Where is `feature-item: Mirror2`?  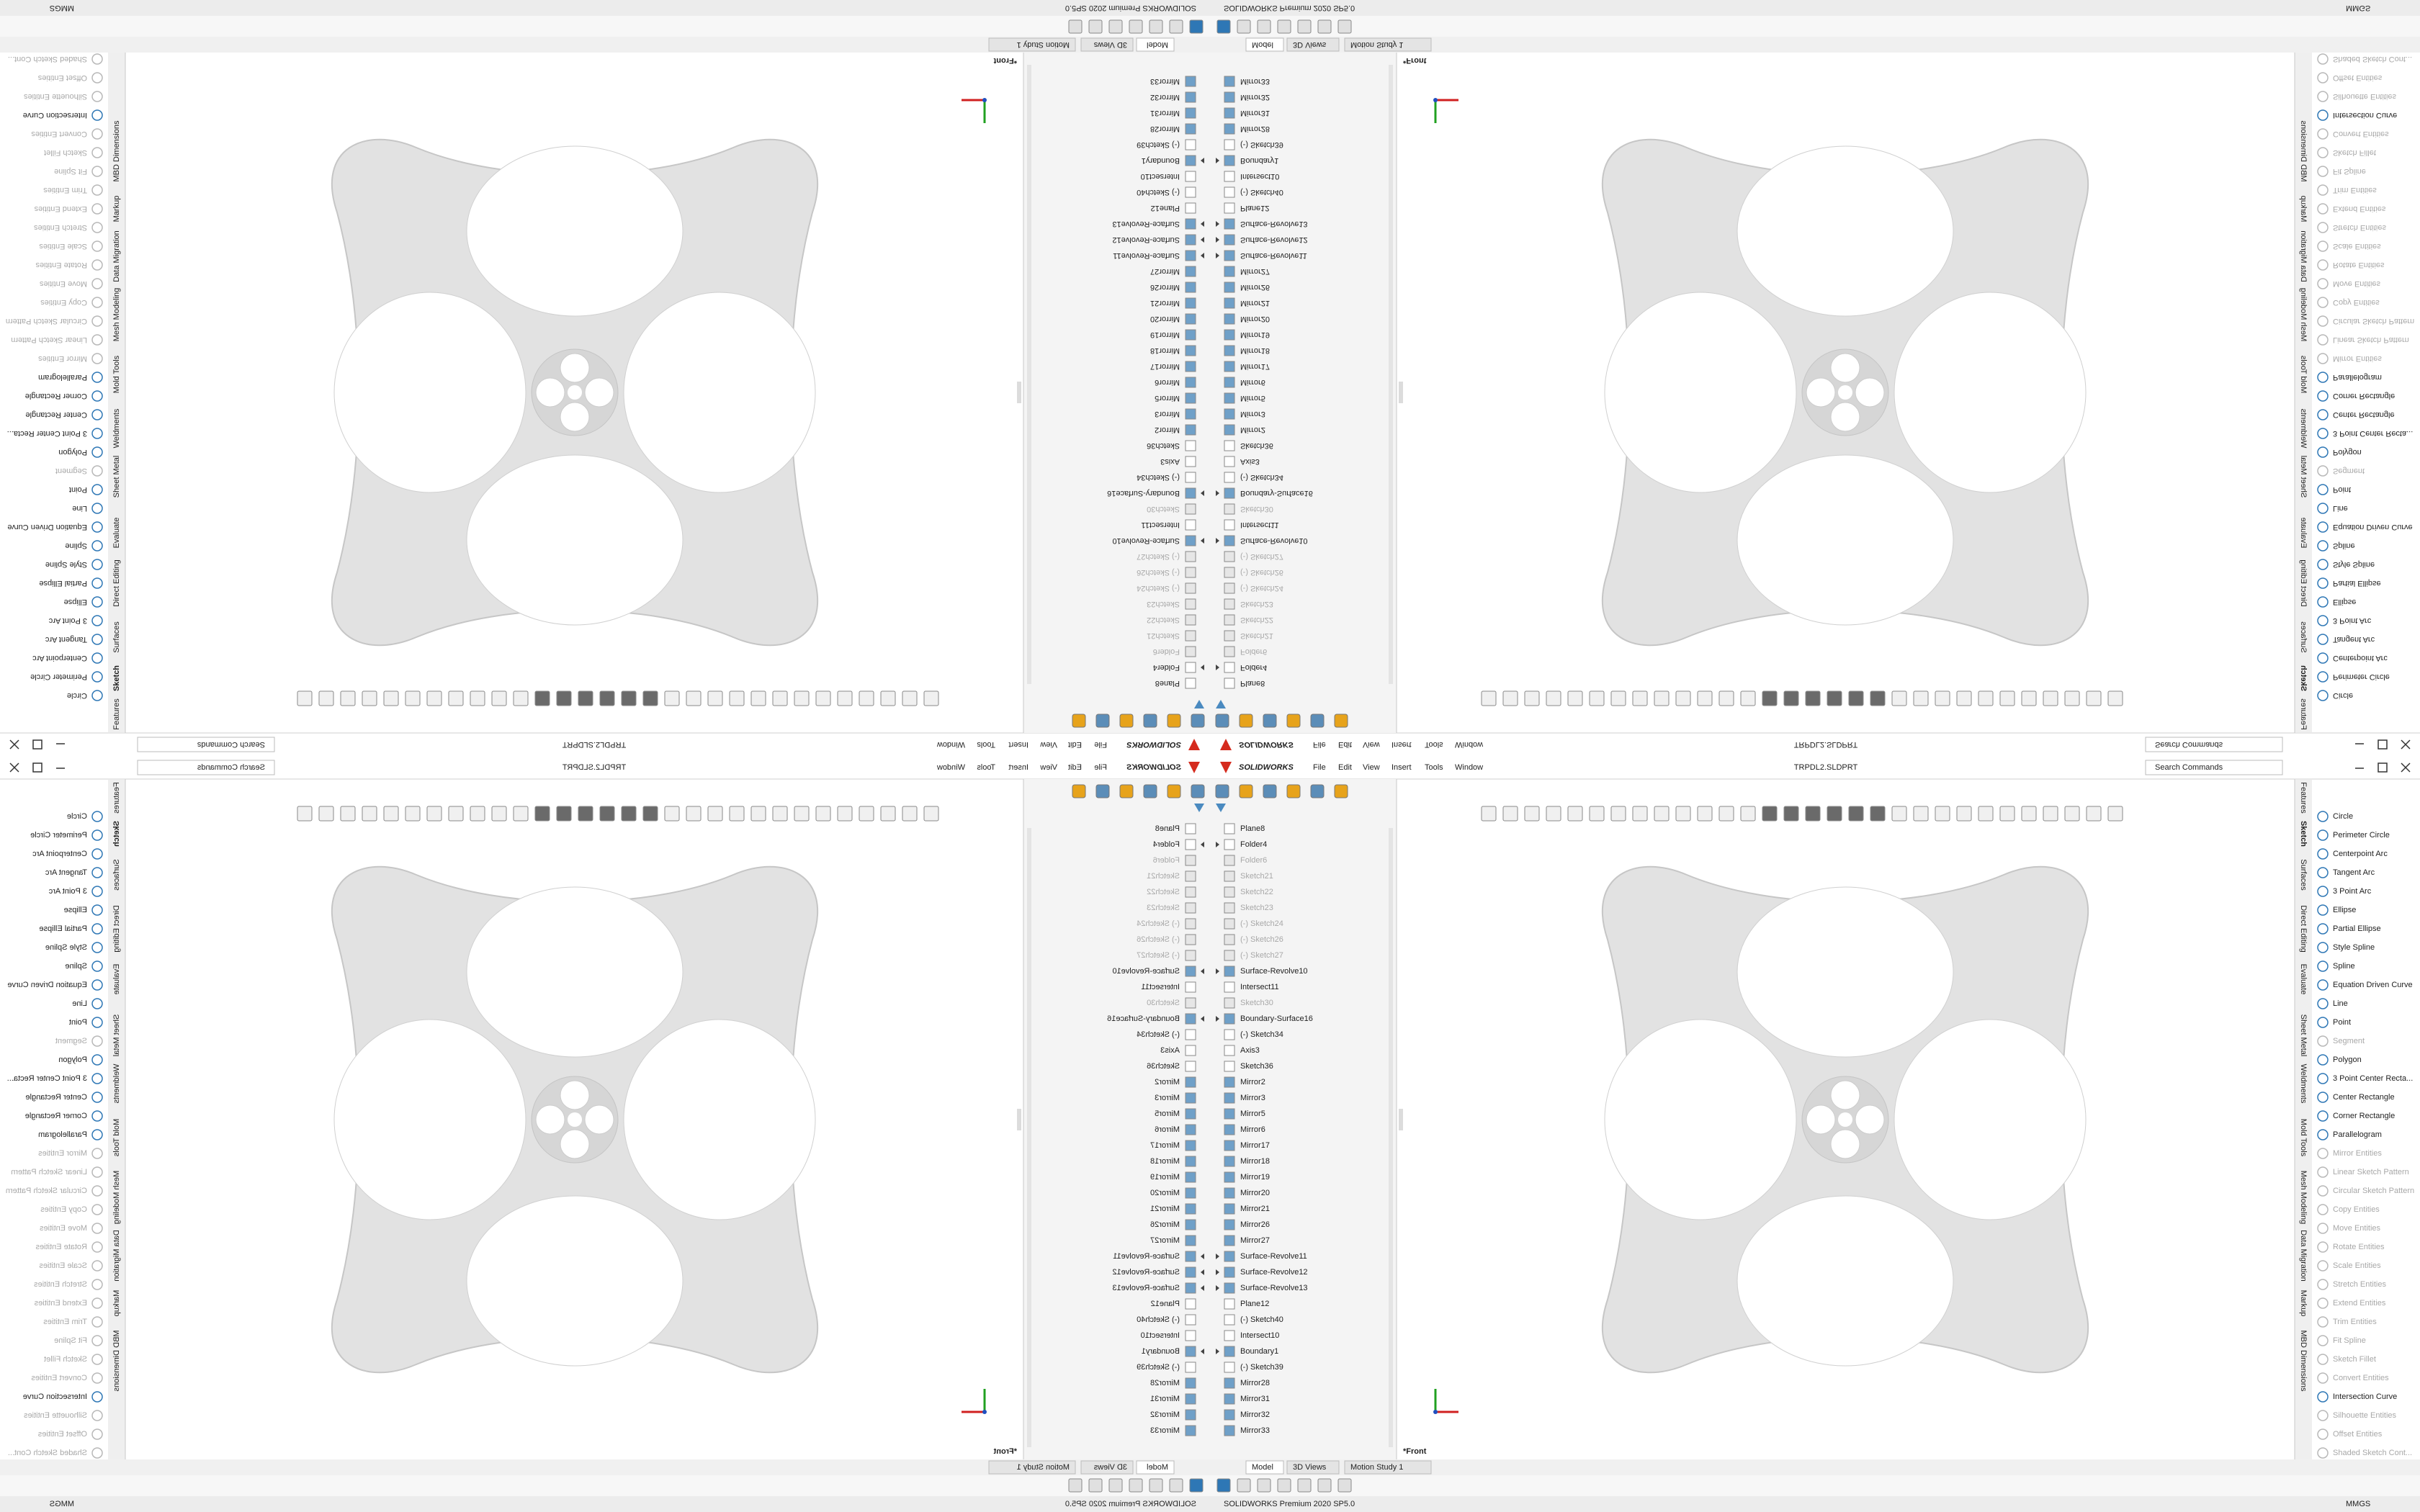 feature-item: Mirror2 is located at coordinates (1252, 430).